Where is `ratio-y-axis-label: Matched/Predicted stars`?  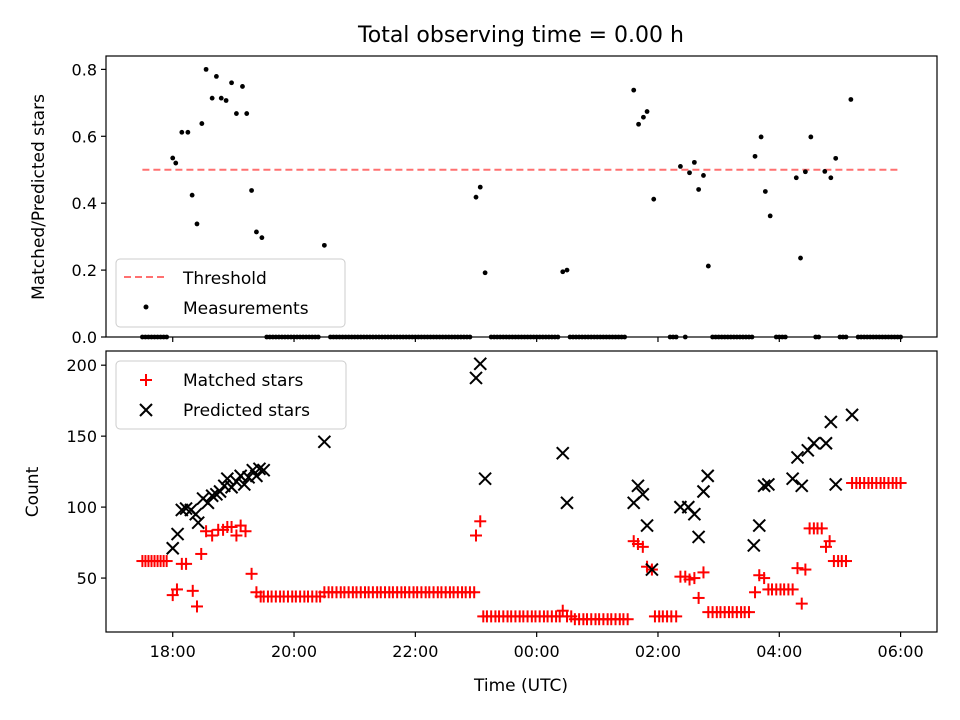
ratio-y-axis-label: Matched/Predicted stars is located at coordinates (39, 197).